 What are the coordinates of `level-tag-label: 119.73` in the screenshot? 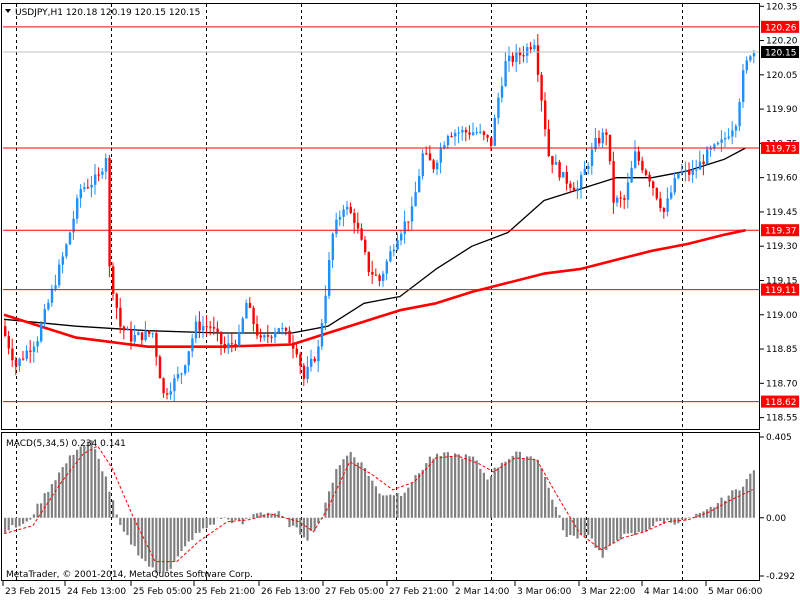 It's located at (781, 149).